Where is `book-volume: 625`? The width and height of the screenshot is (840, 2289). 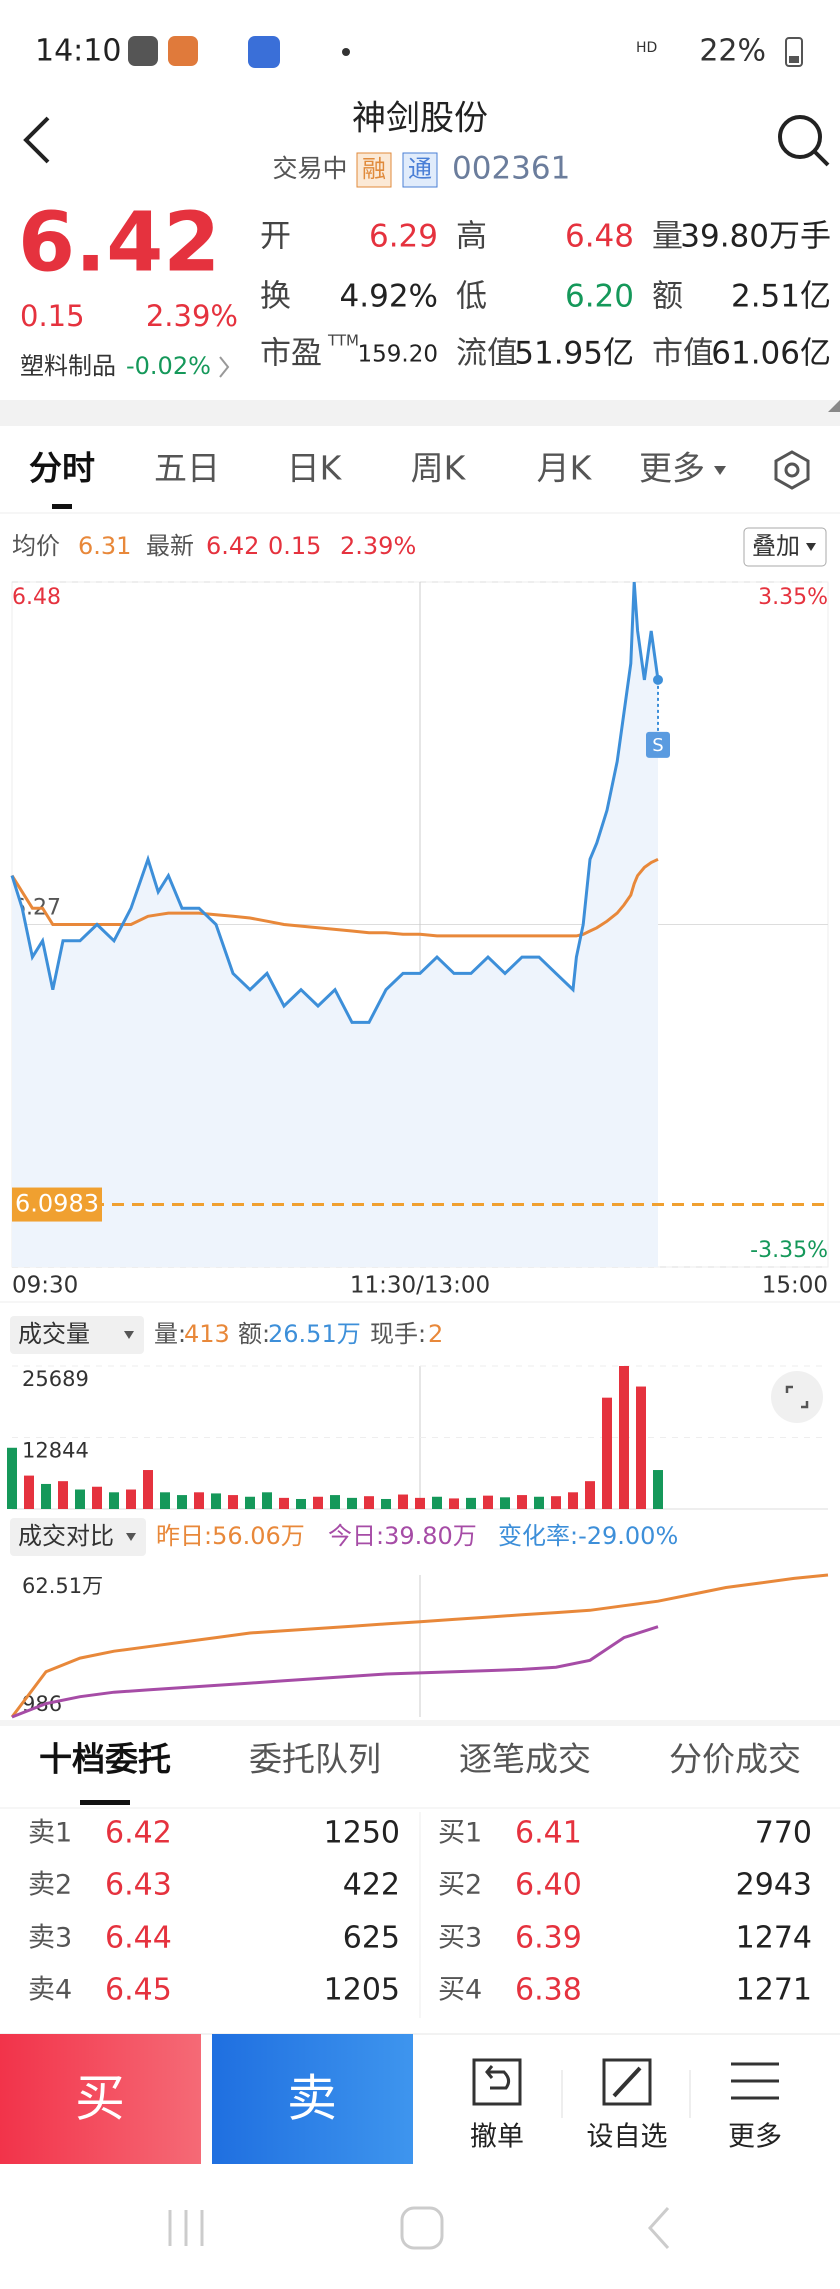
book-volume: 625 is located at coordinates (371, 1938).